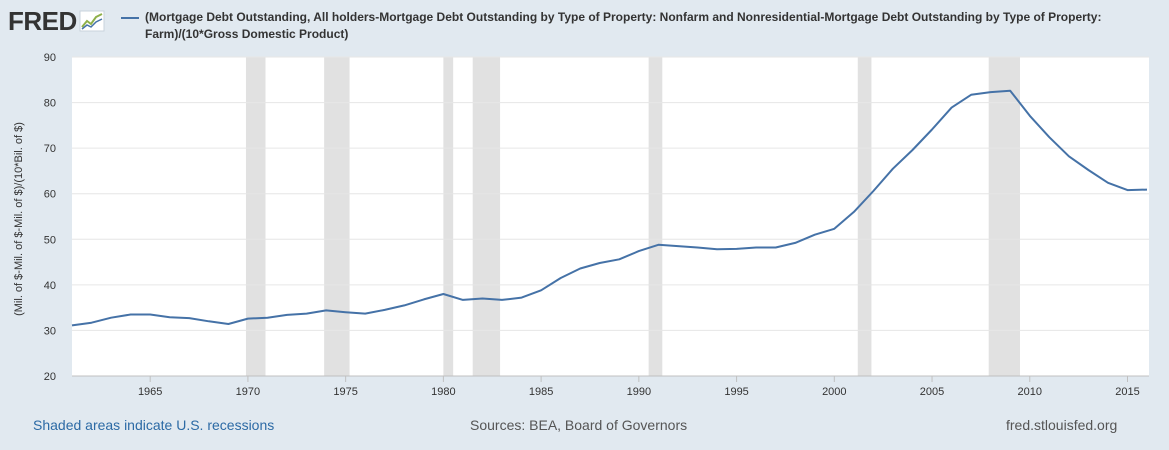 The width and height of the screenshot is (1169, 450). Describe the element at coordinates (50, 58) in the screenshot. I see `y-tick-label: 90` at that location.